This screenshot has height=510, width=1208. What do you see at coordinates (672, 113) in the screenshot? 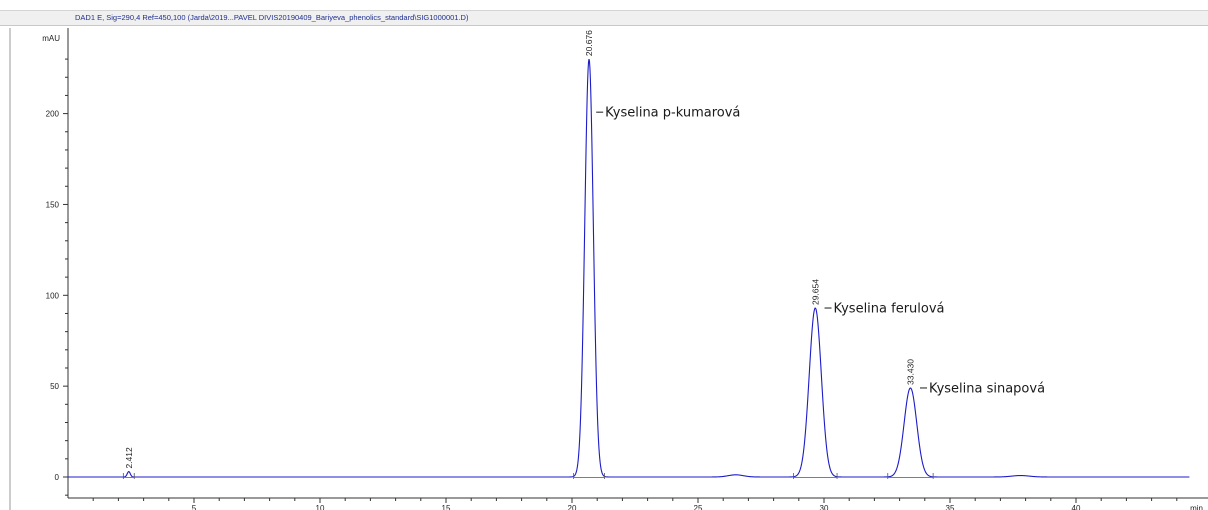
I see `compound-label: Kyselina p-kumarová` at bounding box center [672, 113].